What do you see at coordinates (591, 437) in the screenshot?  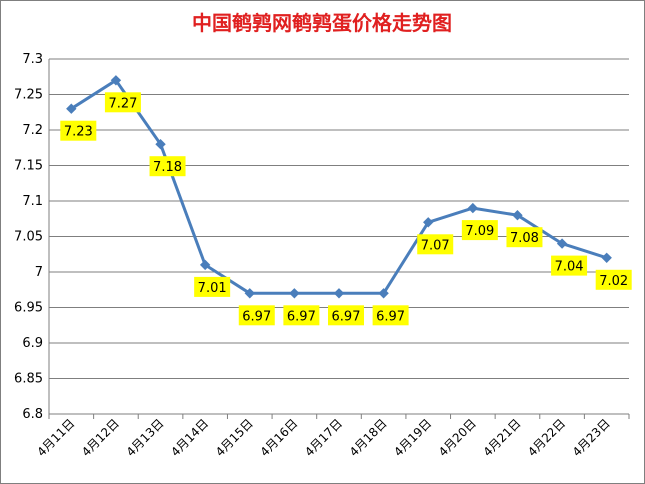 I see `x-tick-label: 4月23日` at bounding box center [591, 437].